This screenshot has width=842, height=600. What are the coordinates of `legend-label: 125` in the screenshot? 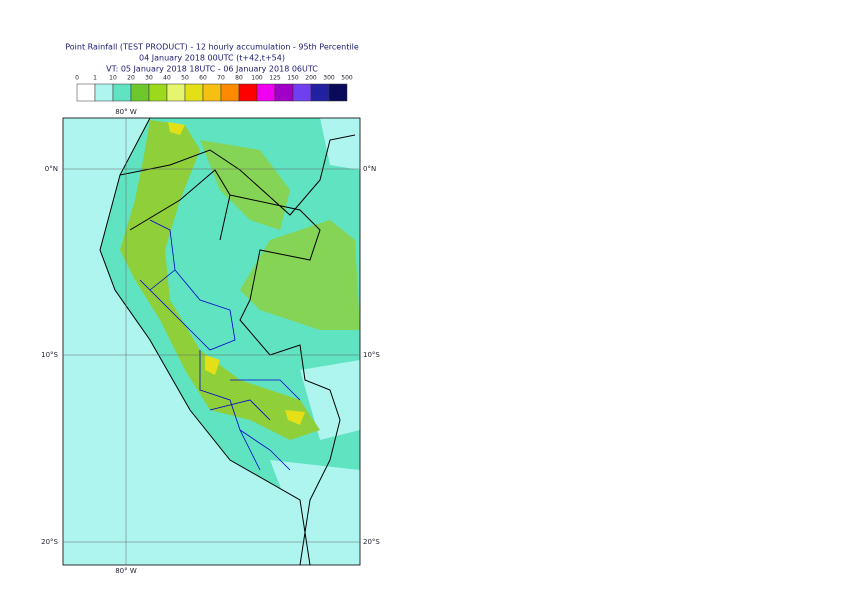 It's located at (275, 78).